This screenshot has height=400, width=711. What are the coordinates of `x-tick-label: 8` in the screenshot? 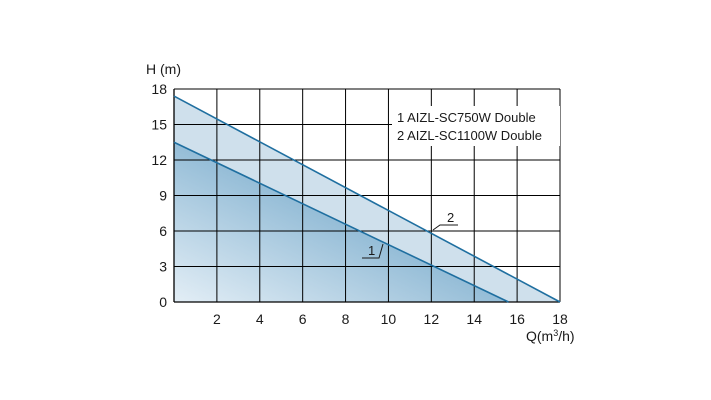 It's located at (346, 319).